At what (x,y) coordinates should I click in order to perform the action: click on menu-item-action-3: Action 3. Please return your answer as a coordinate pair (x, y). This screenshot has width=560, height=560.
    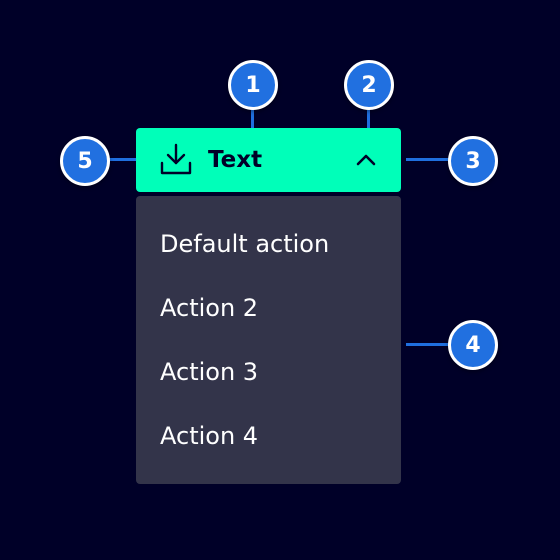
    Looking at the image, I should click on (209, 372).